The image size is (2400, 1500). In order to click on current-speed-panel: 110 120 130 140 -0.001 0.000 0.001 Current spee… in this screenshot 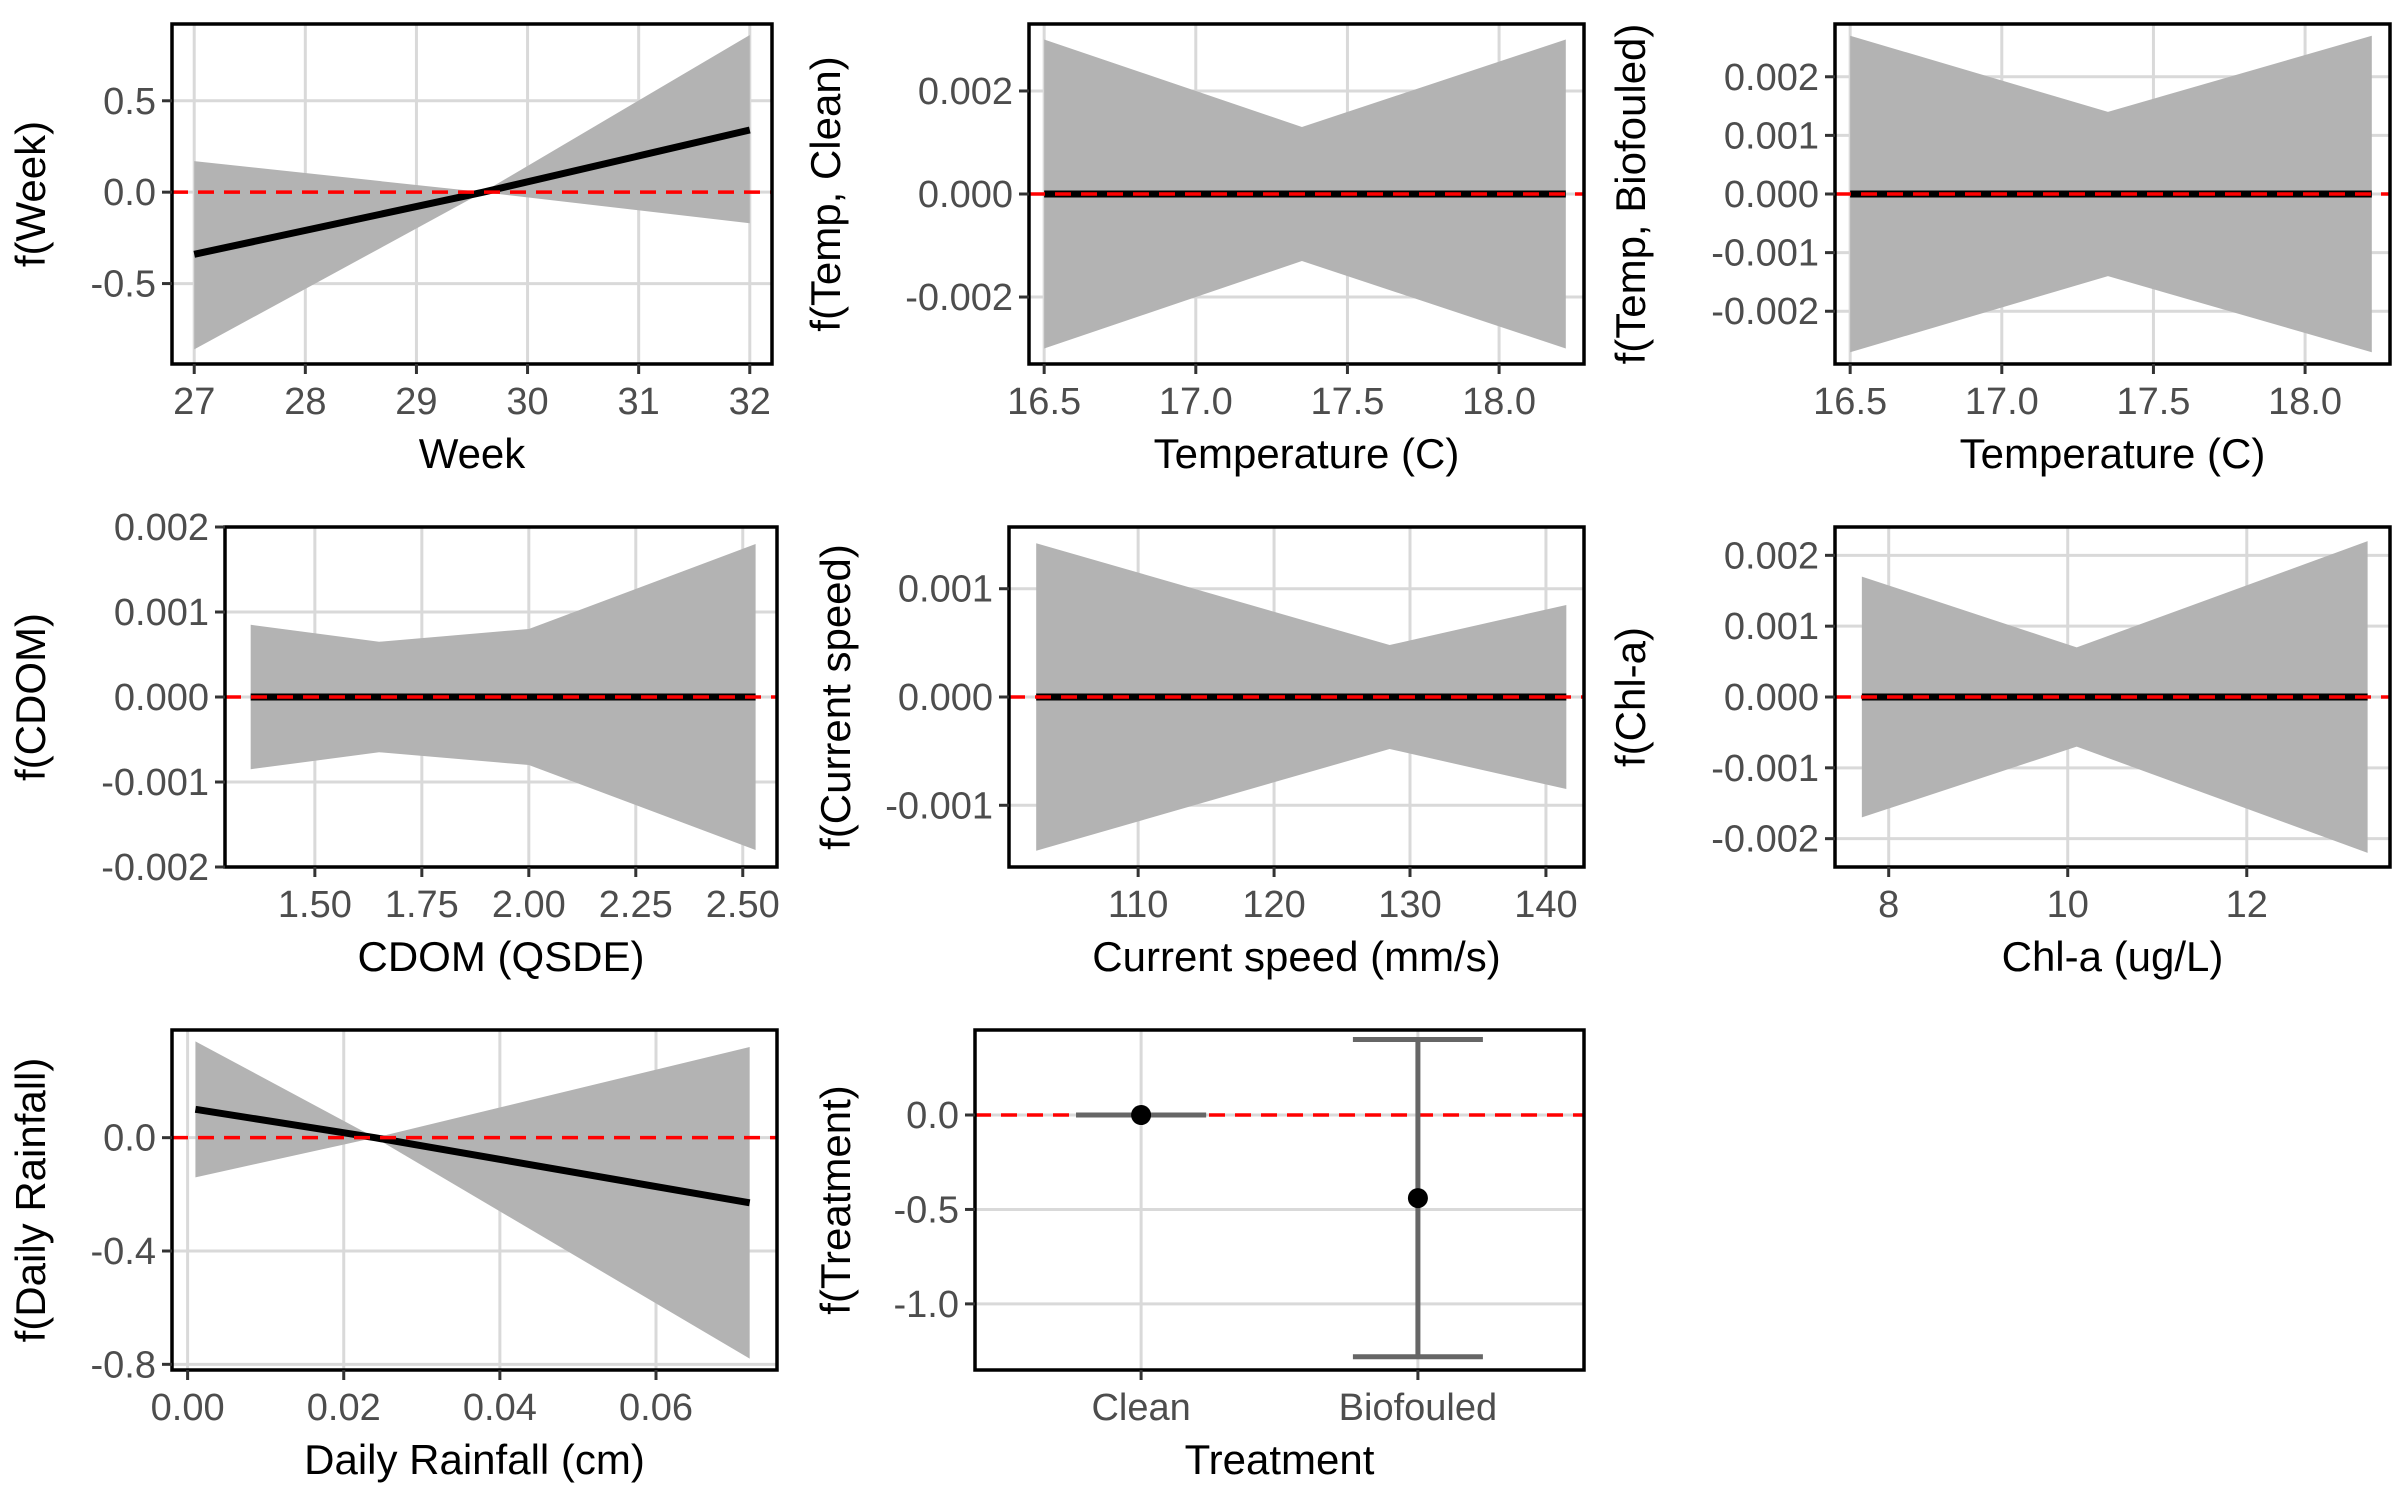, I will do `click(1199, 752)`.